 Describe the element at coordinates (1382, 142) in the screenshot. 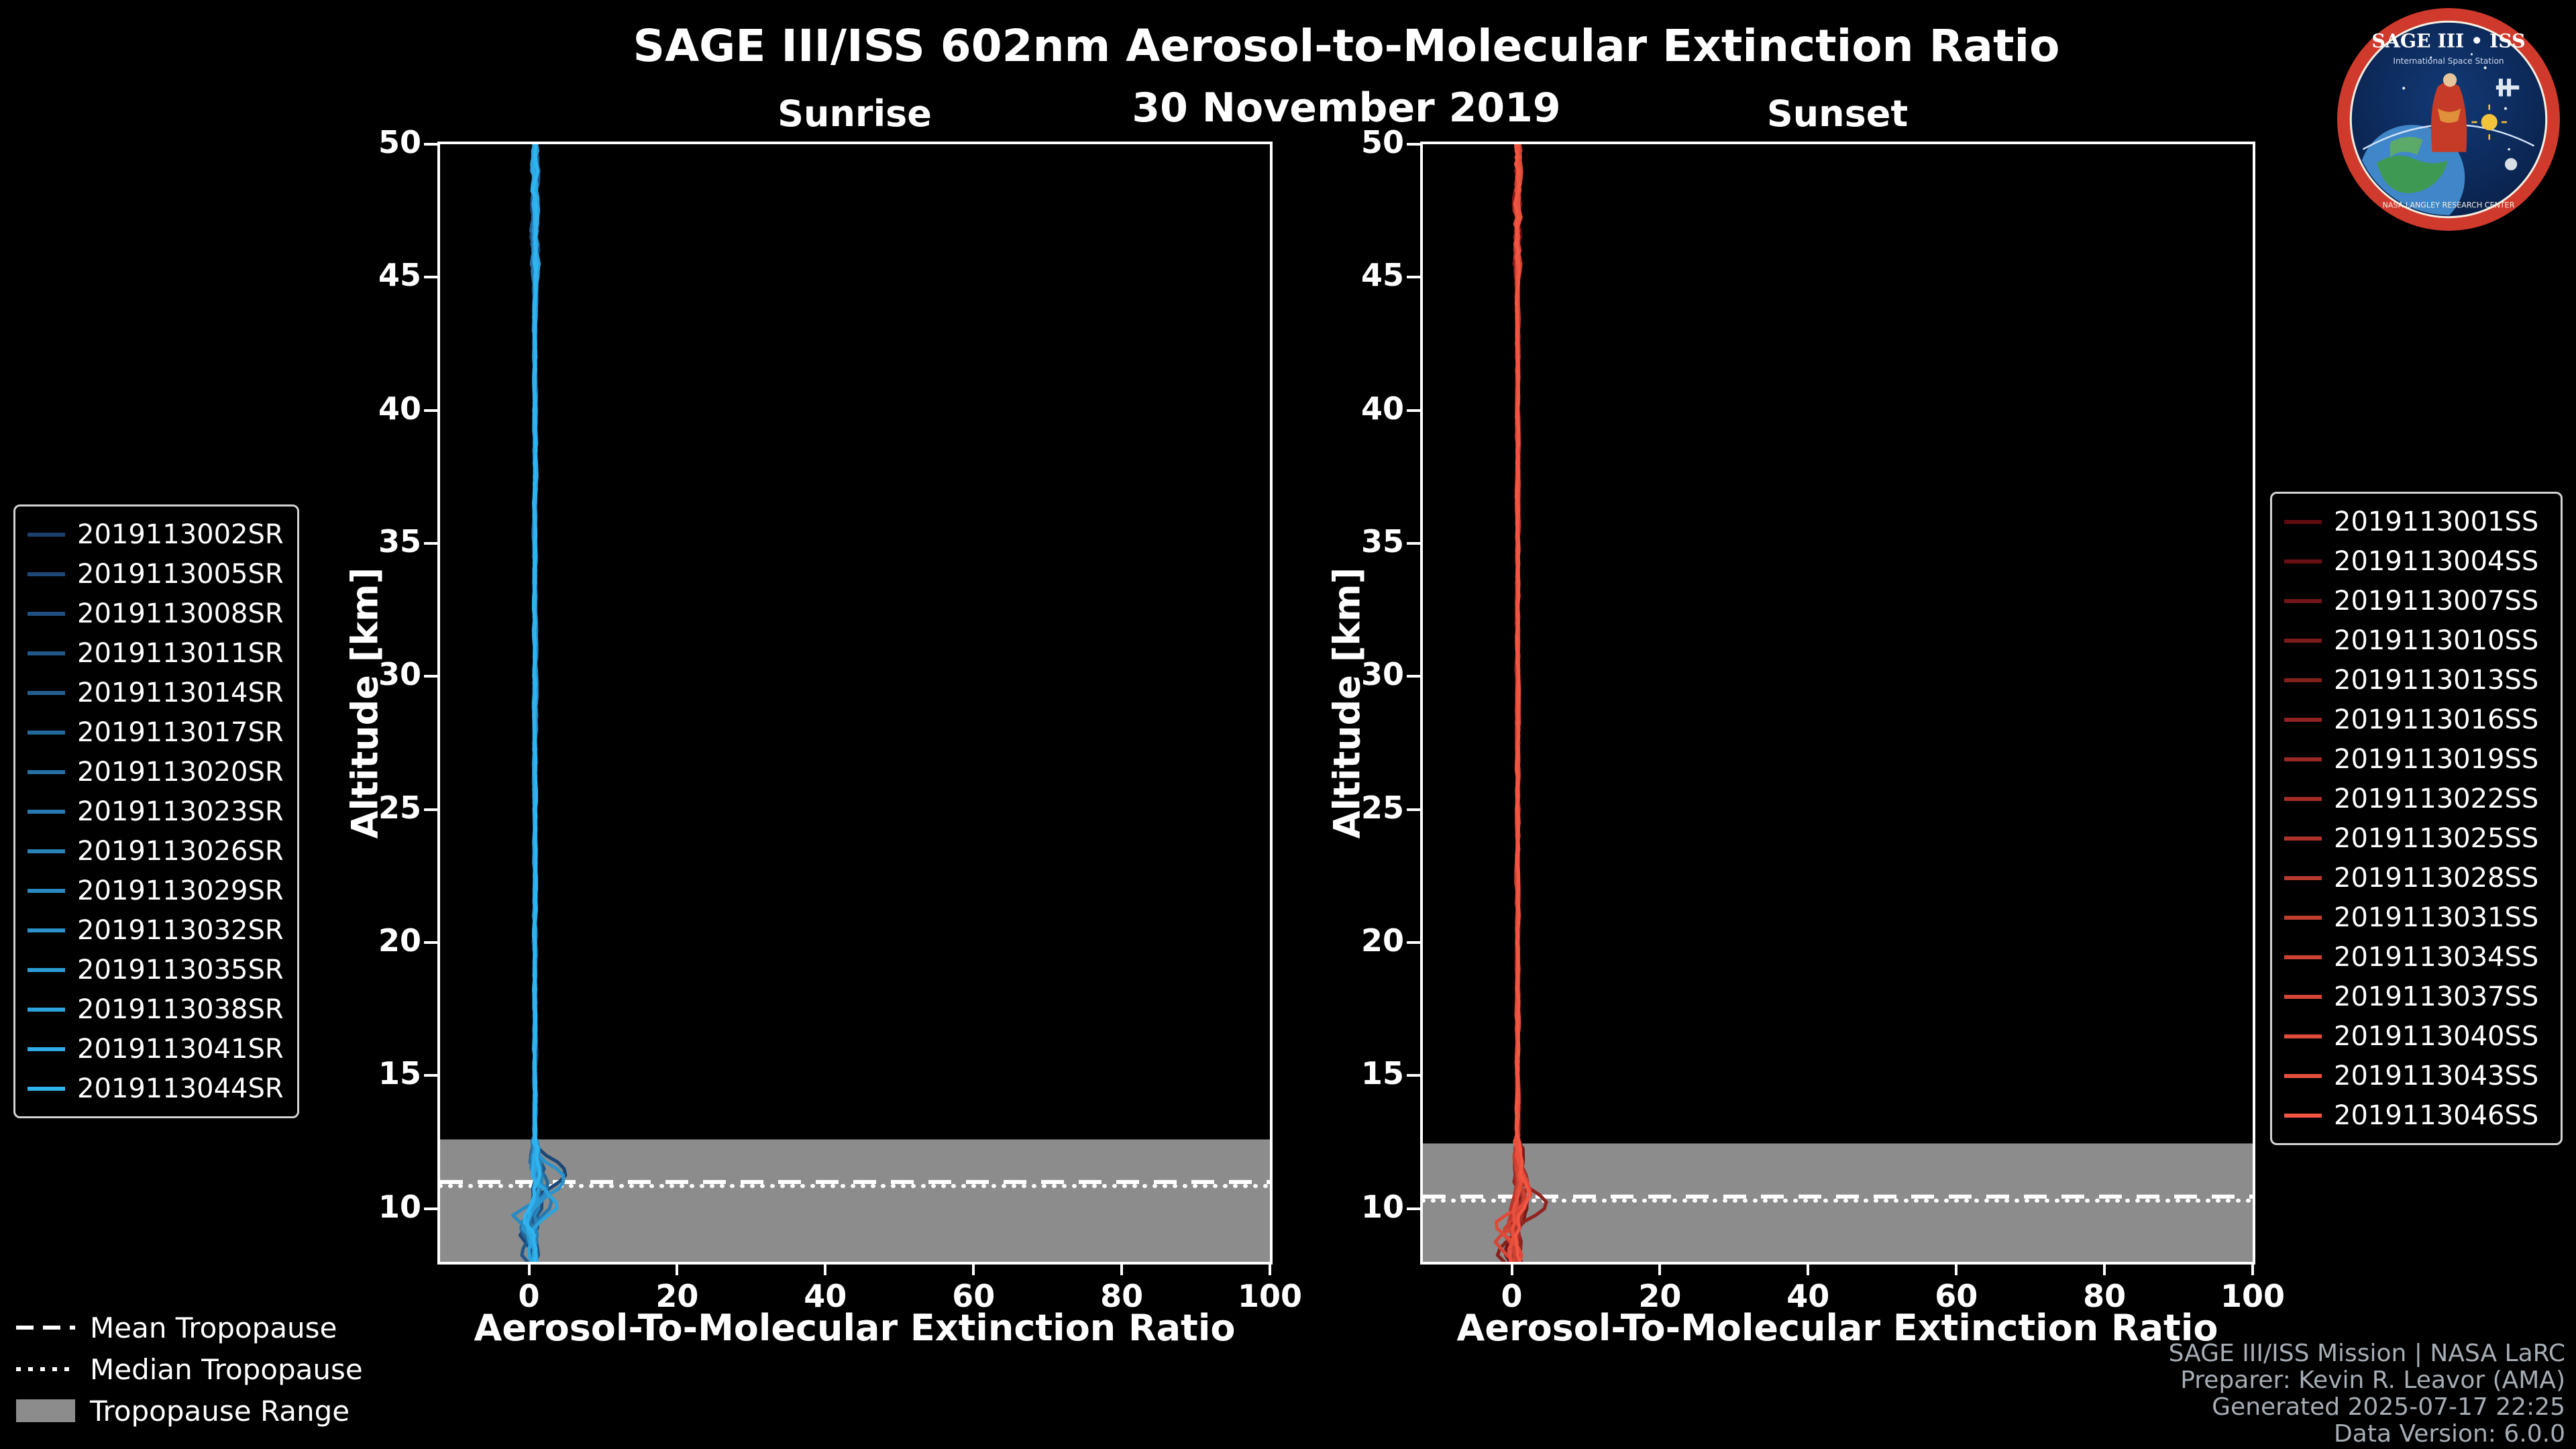

I see `sunset-y-tick-label-50: 50` at that location.